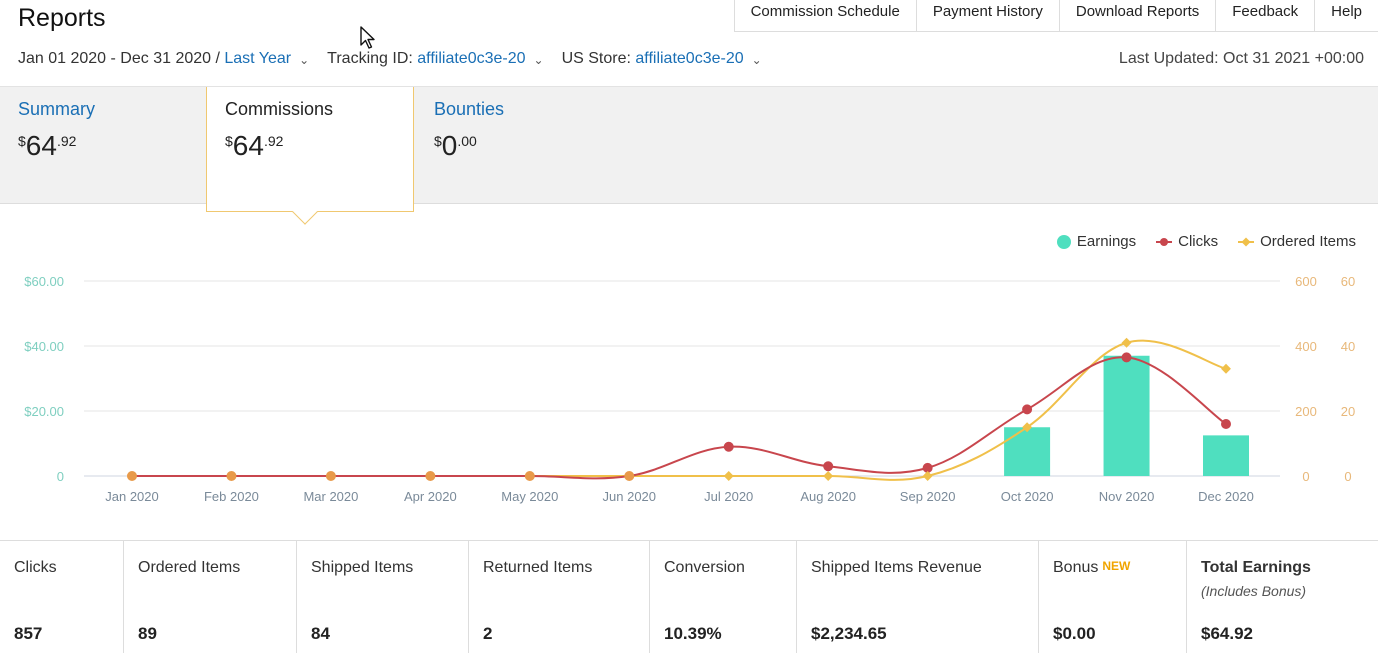 This screenshot has width=1378, height=653. Describe the element at coordinates (231, 496) in the screenshot. I see `x-axis-tick: Feb 2020` at that location.